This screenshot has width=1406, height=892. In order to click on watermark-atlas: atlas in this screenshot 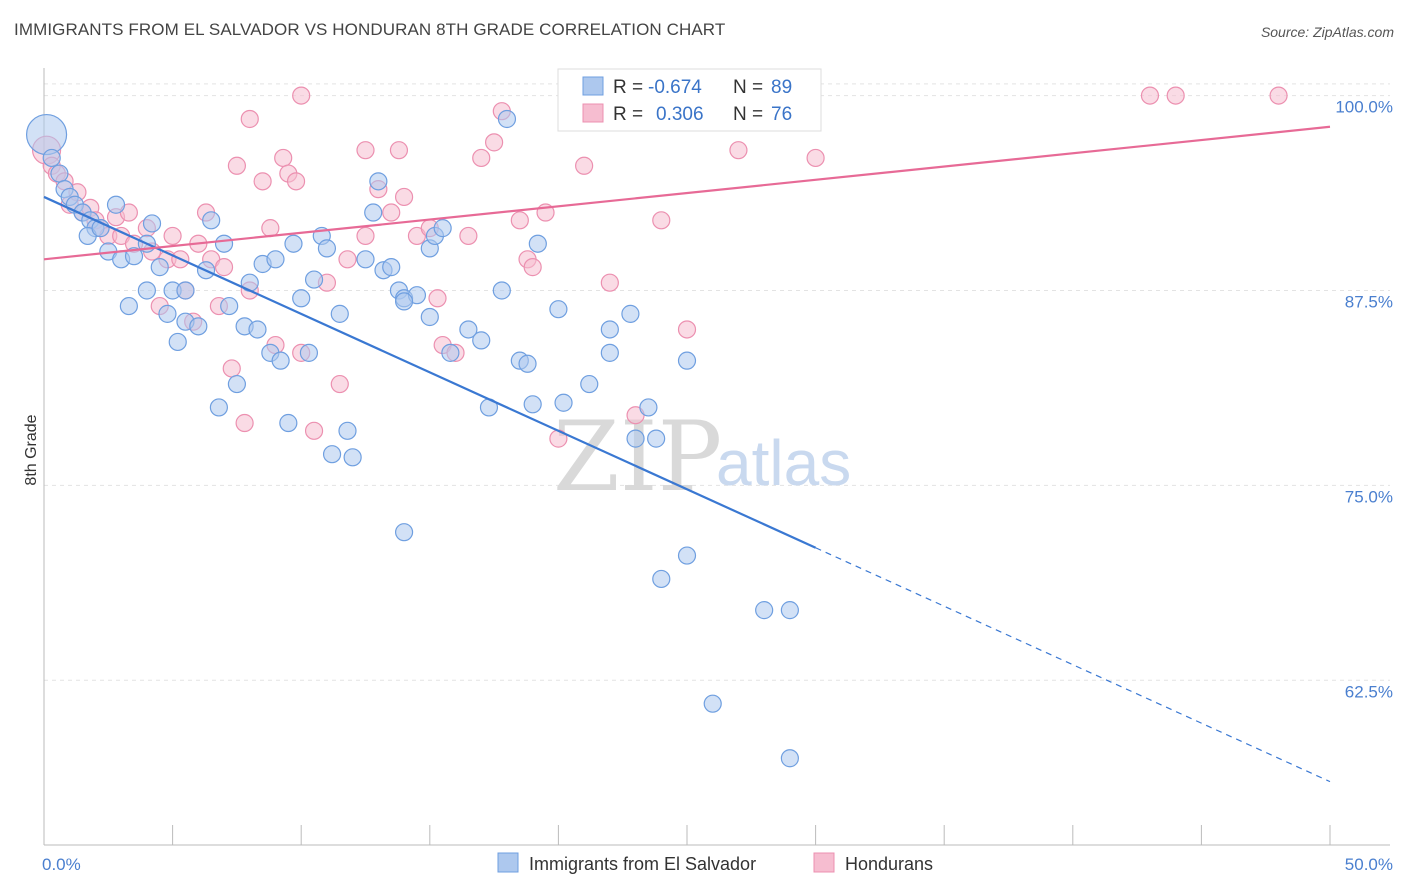, I will do `click(783, 463)`.